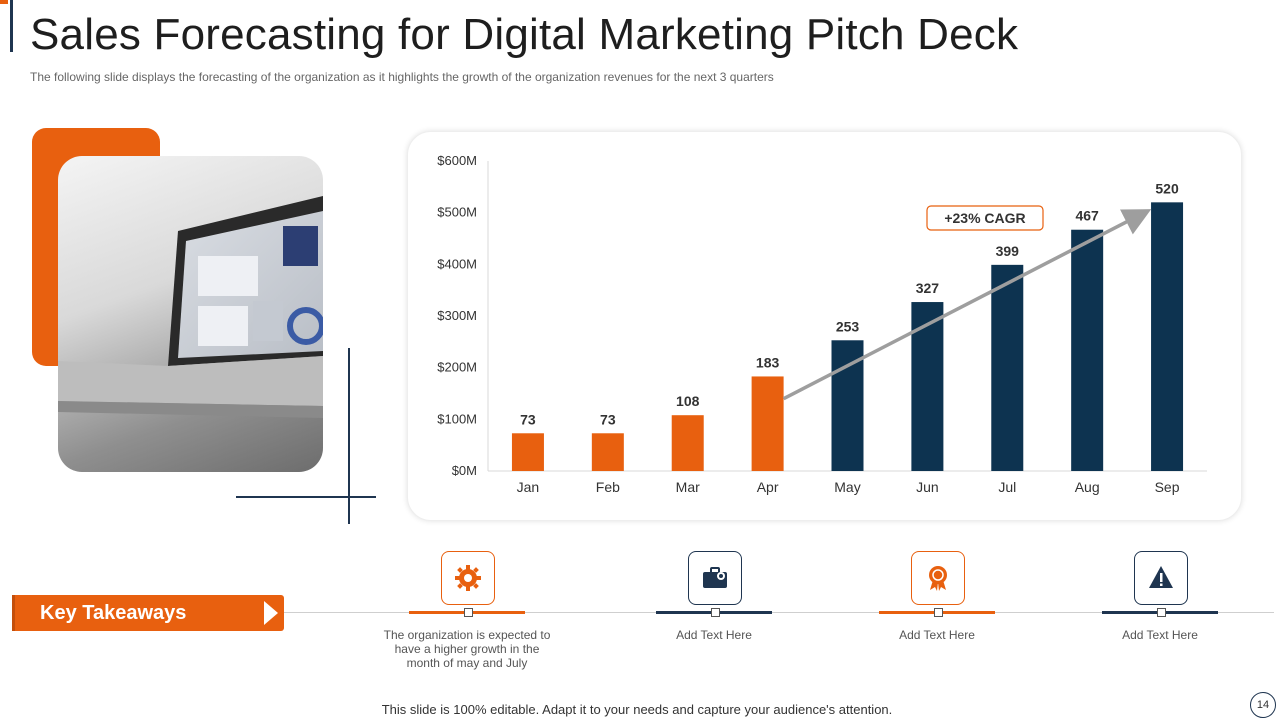 The image size is (1280, 720). What do you see at coordinates (528, 487) in the screenshot?
I see `x-tick-label: Jan` at bounding box center [528, 487].